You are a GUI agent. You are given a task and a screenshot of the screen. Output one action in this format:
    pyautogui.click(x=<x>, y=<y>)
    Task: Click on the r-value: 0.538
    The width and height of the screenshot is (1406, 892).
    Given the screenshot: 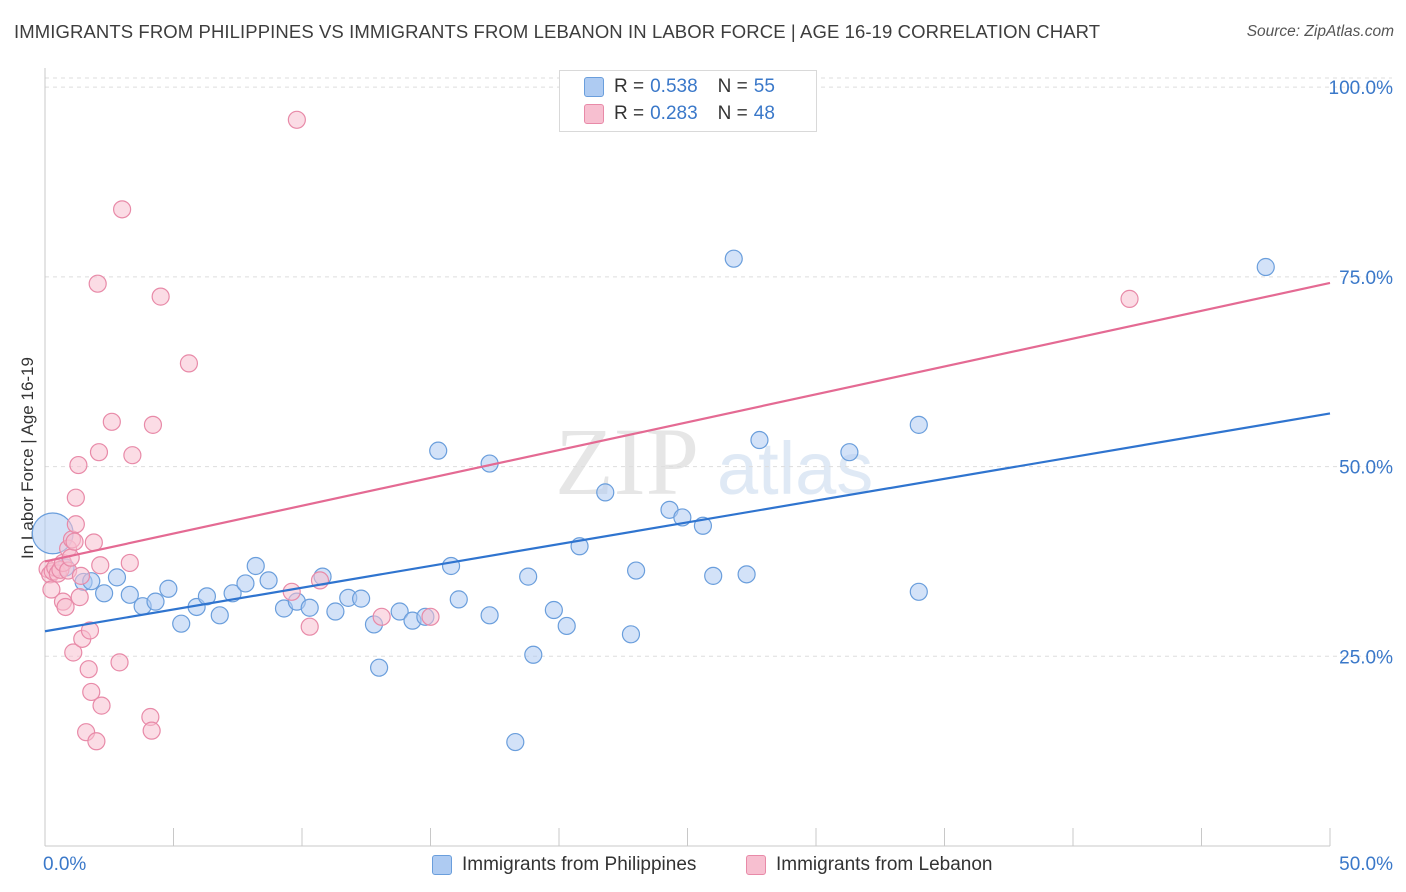 What is the action you would take?
    pyautogui.click(x=674, y=86)
    